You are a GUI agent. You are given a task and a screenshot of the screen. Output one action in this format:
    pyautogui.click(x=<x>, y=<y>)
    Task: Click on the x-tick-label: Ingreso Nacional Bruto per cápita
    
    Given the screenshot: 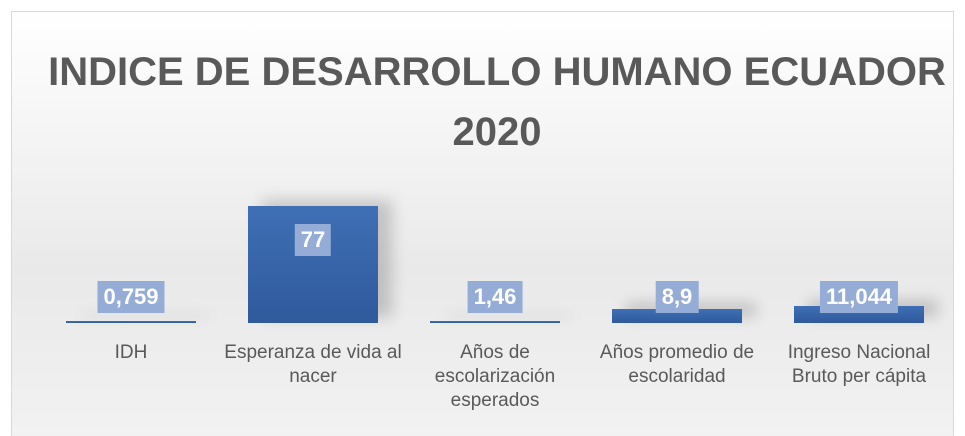 What is the action you would take?
    pyautogui.click(x=859, y=364)
    